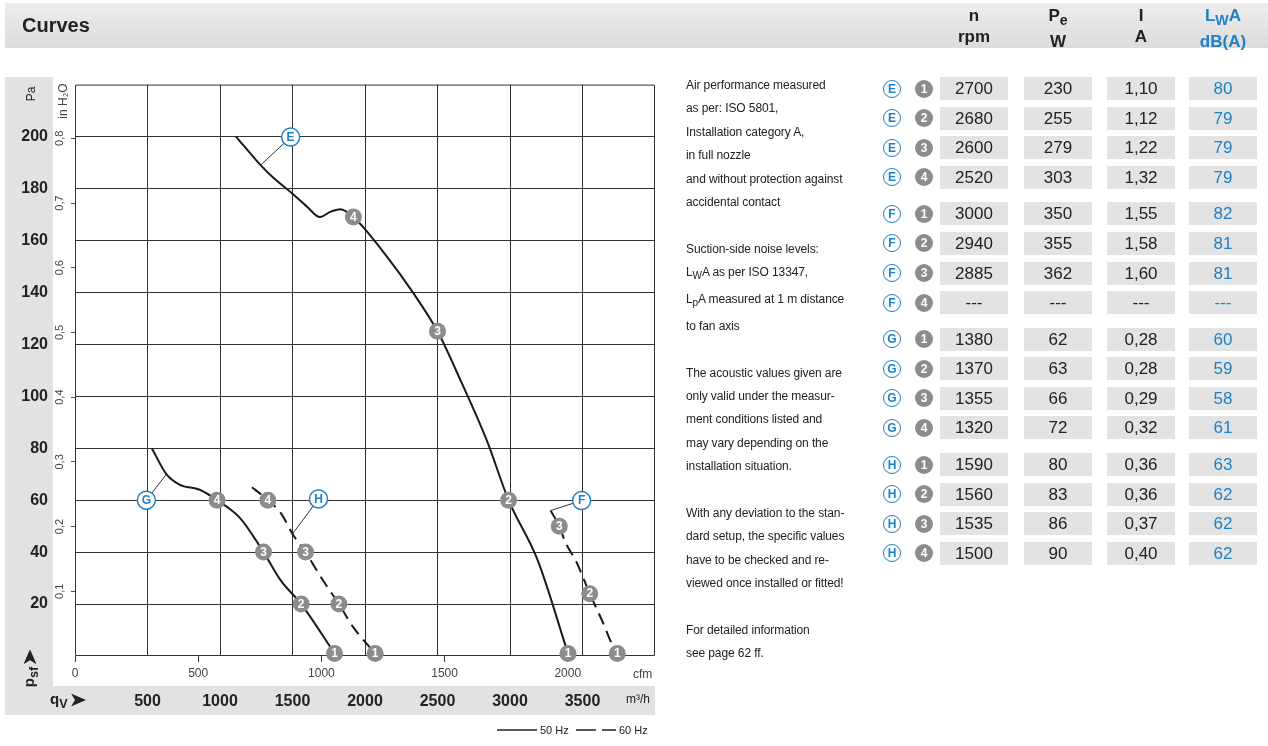 The image size is (1268, 746). What do you see at coordinates (146, 500) in the screenshot?
I see `series-label: G` at bounding box center [146, 500].